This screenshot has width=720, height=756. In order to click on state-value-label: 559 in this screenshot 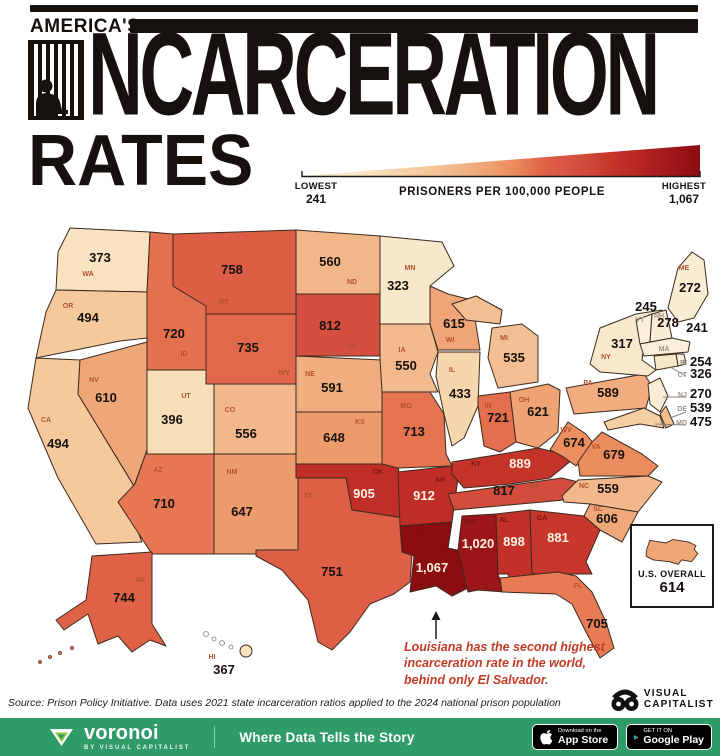, I will do `click(608, 488)`.